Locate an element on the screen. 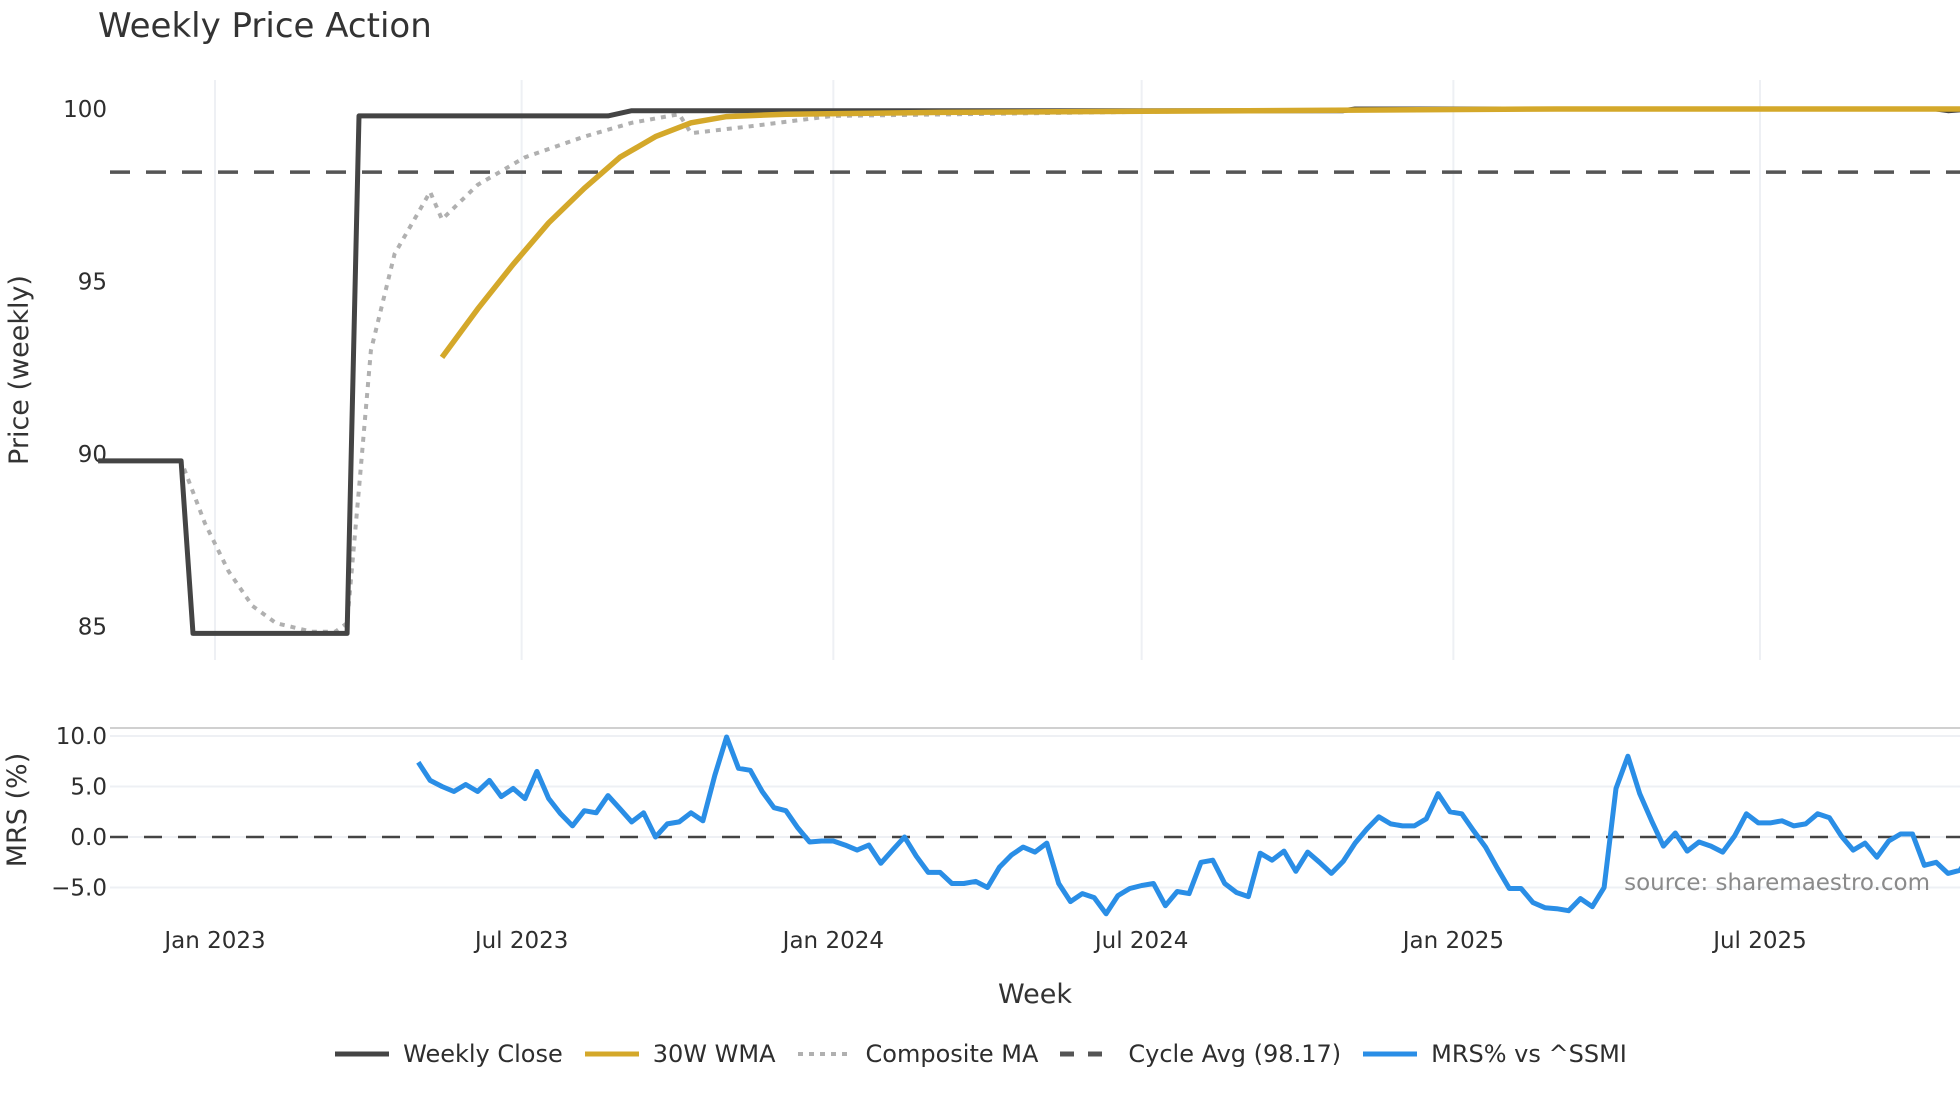 This screenshot has height=1102, width=1960. mrs-line is located at coordinates (1188, 825).